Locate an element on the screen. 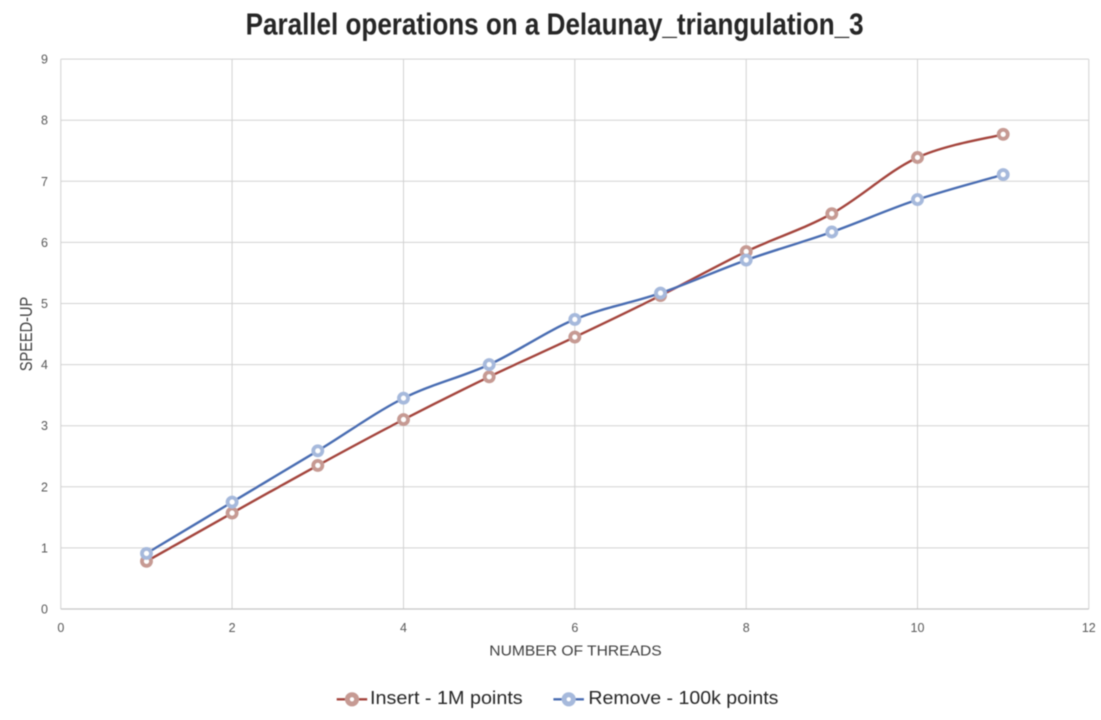 The image size is (1101, 720). svg-text: 1 is located at coordinates (44, 548).